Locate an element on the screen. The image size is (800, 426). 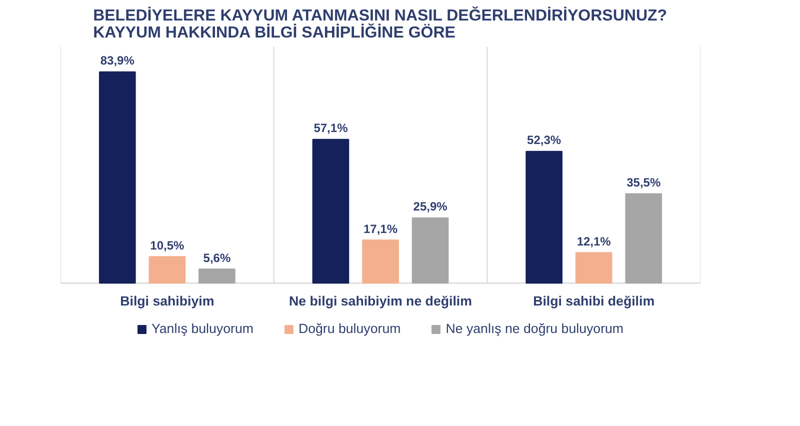
data-label: 57,1% is located at coordinates (331, 128).